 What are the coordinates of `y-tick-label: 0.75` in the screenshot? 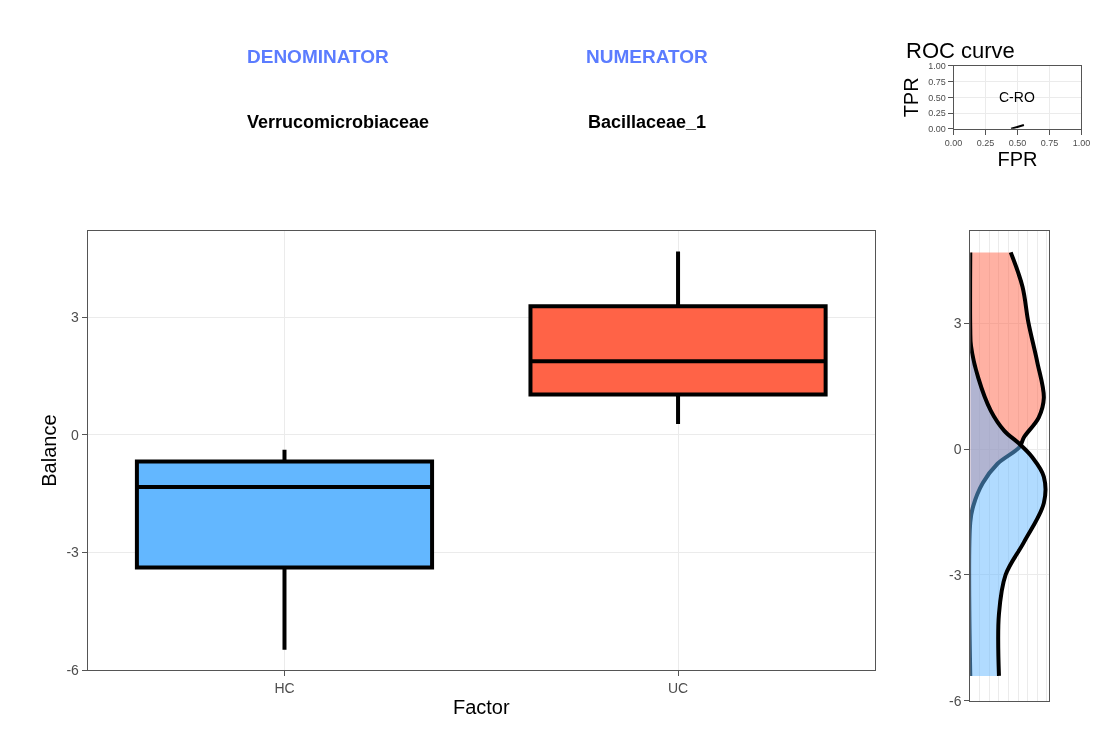 It's located at (937, 81).